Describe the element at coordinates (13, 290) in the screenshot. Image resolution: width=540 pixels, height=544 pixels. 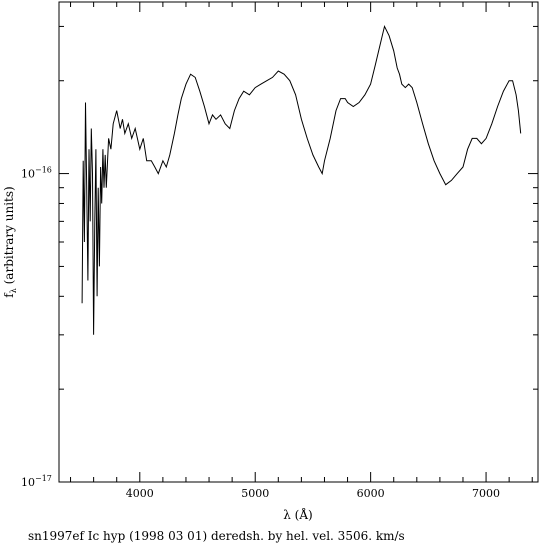
I see `y-axis-label-sub: λ` at that location.